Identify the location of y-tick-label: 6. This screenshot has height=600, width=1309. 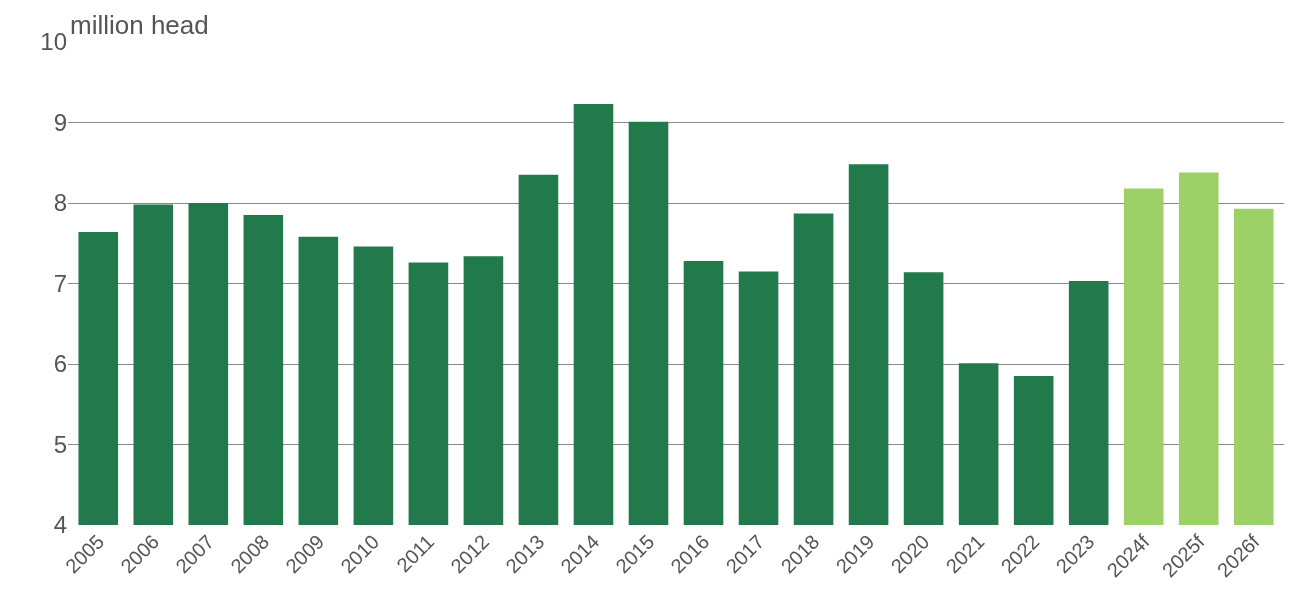
(60, 364).